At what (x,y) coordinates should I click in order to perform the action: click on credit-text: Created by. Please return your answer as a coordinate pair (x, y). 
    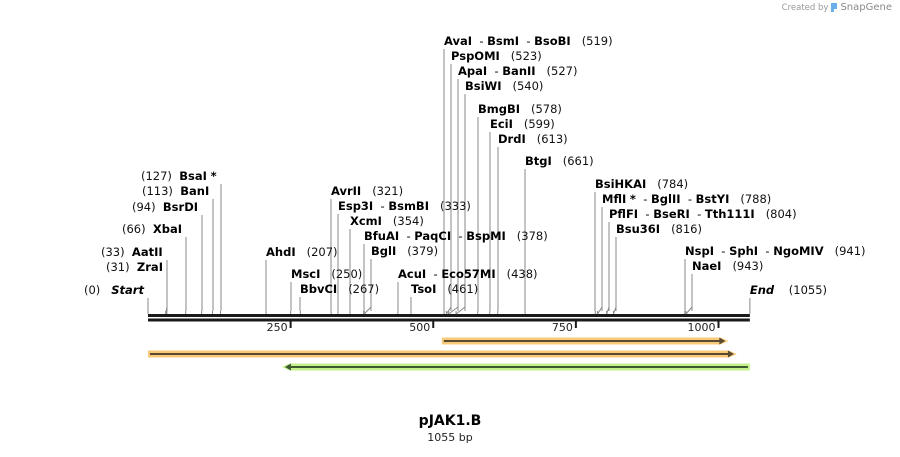
    Looking at the image, I should click on (805, 7).